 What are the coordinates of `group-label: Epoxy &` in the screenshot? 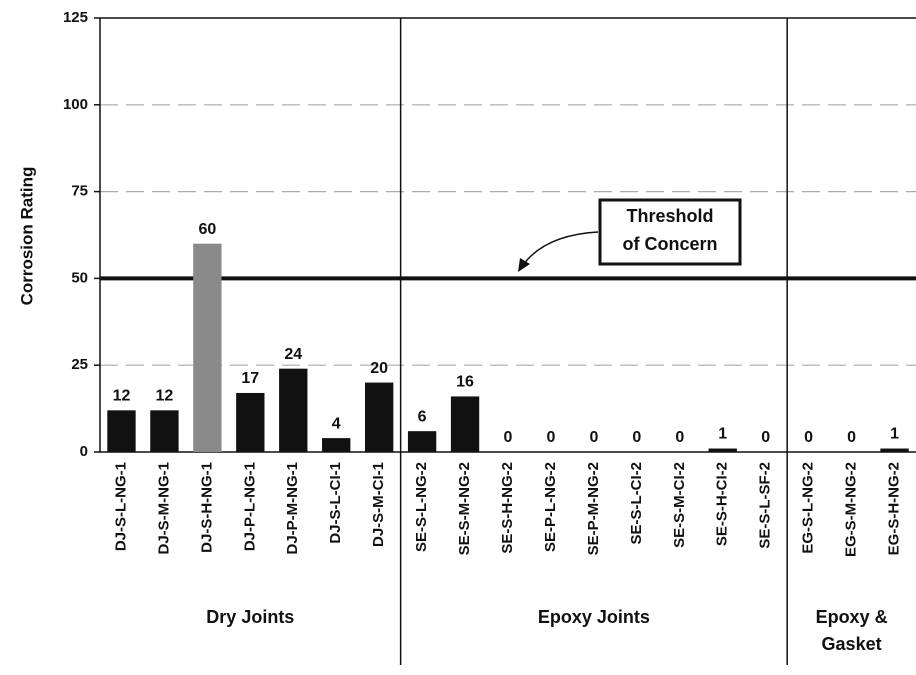 It's located at (852, 617).